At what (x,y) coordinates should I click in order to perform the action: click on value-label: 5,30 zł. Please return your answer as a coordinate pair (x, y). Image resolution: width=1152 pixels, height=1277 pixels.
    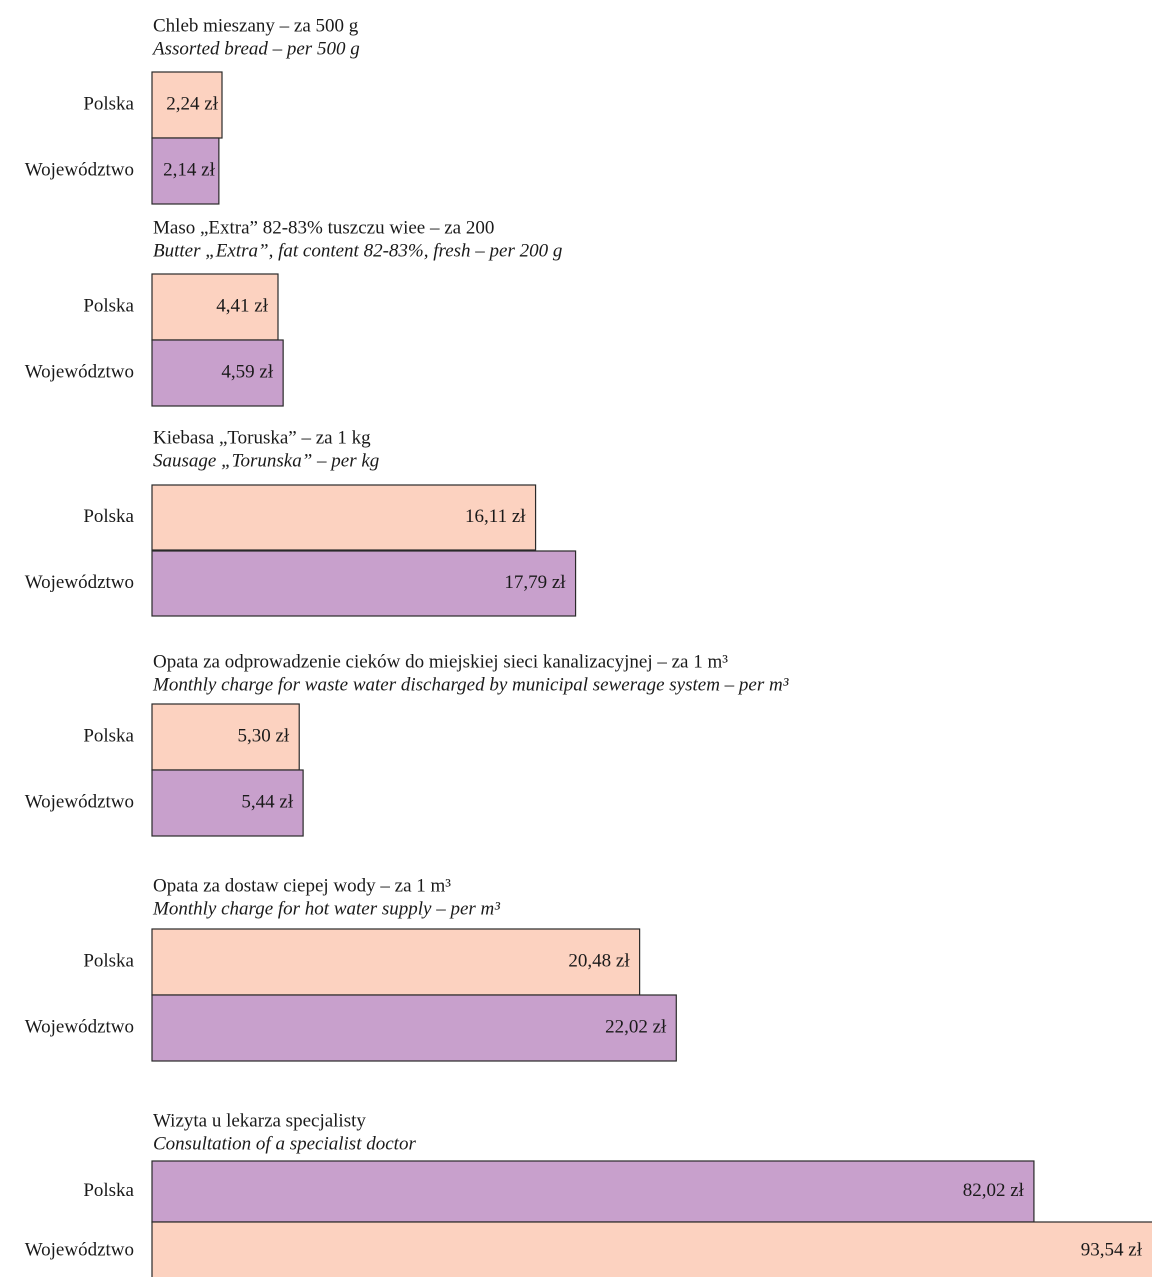
    Looking at the image, I should click on (264, 735).